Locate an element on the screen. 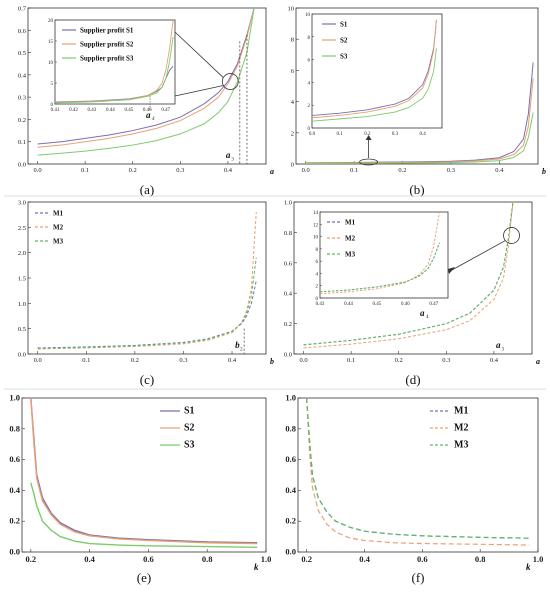 This screenshot has height=594, width=550. legend: M1 M2 M3 is located at coordinates (449, 428).